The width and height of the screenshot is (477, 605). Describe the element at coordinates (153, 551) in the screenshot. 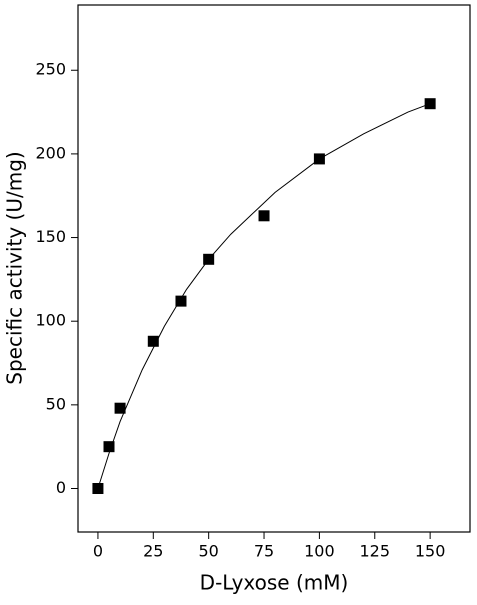

I see `x-tick-label: 25` at that location.